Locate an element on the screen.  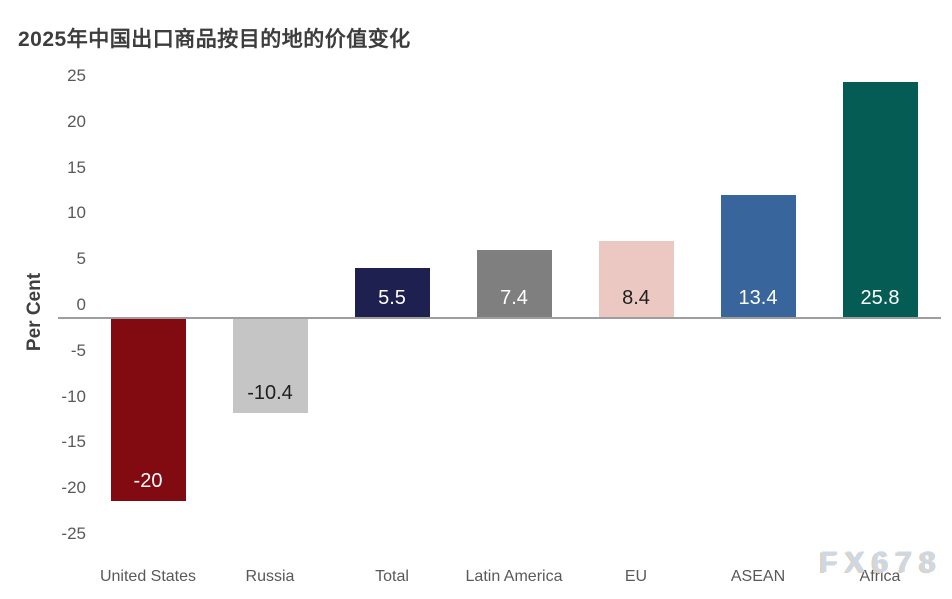
y-tick-5: 5 is located at coordinates (81, 259).